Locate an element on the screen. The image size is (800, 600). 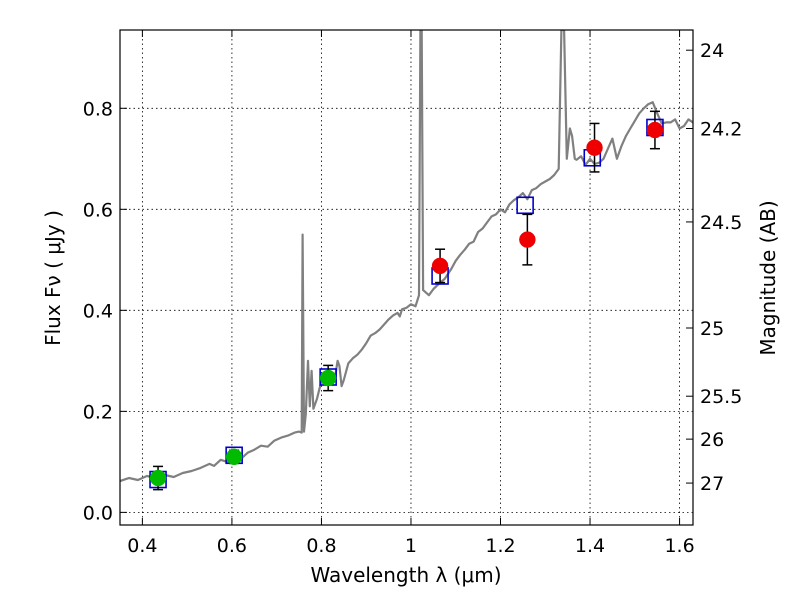
right-tick-label: 24.5 is located at coordinates (721, 223).